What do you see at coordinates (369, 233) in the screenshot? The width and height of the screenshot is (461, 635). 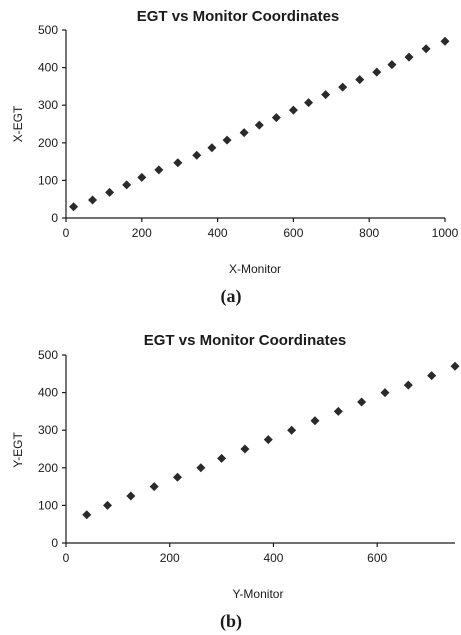 I see `x-tick-label: 800` at bounding box center [369, 233].